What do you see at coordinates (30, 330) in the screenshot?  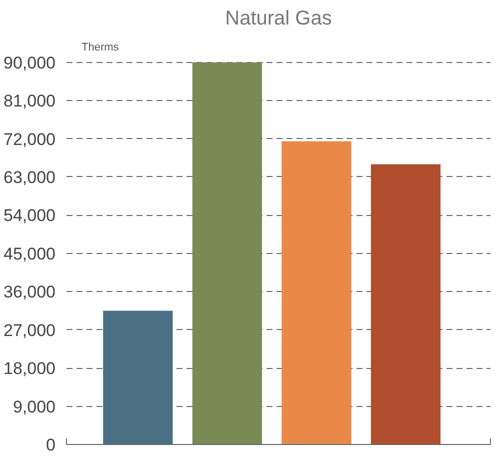 I see `y-tick-label: 27,000` at bounding box center [30, 330].